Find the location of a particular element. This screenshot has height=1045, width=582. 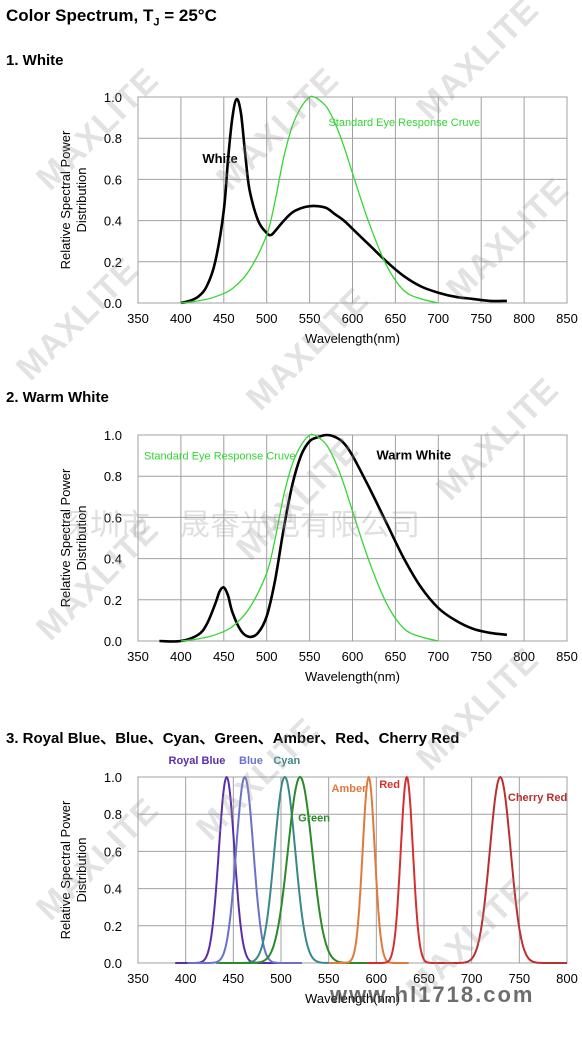

series-label: Blue is located at coordinates (251, 761).